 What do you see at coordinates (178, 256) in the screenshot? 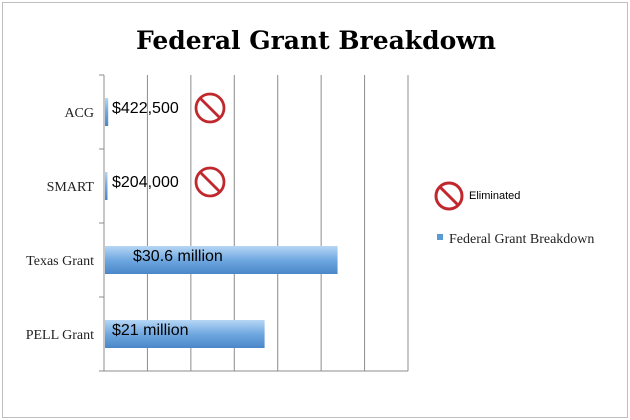
I see `data-label: $30.6 million` at bounding box center [178, 256].